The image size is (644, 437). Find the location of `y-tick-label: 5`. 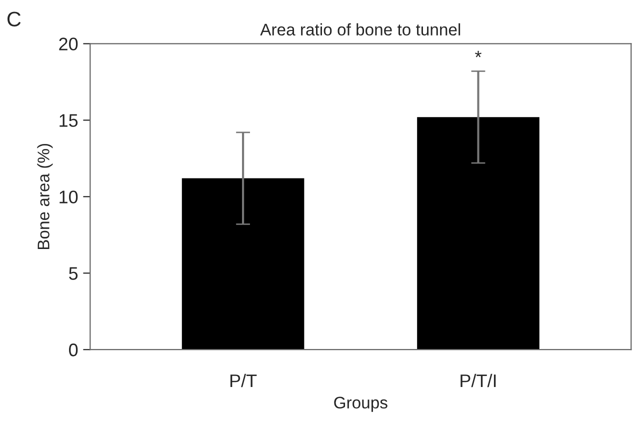

y-tick-label: 5 is located at coordinates (73, 273).